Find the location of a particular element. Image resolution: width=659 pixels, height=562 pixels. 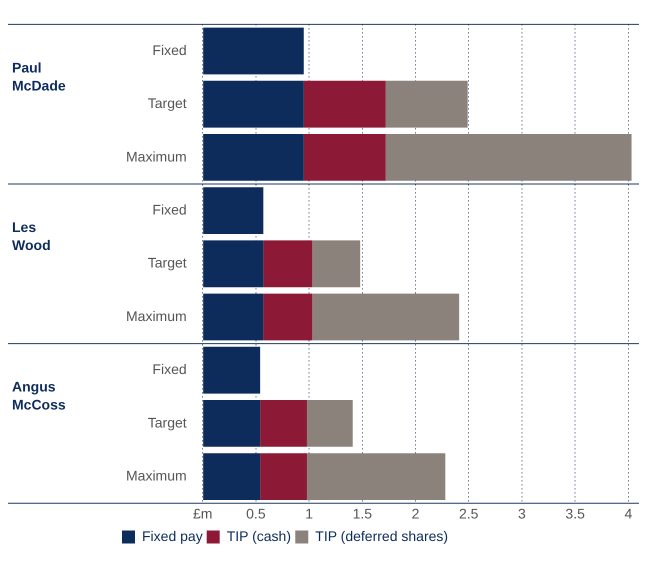

text: Paul McDade is located at coordinates (39, 76).